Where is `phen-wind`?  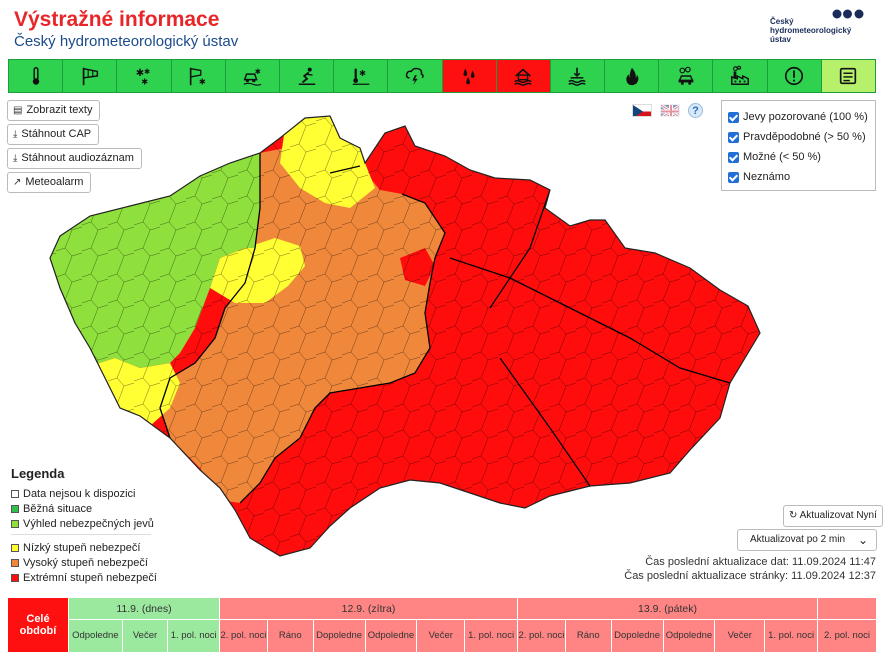
phen-wind is located at coordinates (90, 76).